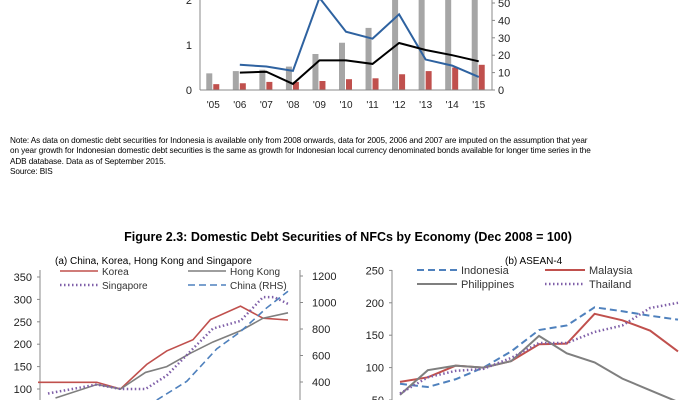 The width and height of the screenshot is (696, 400). Describe the element at coordinates (255, 272) in the screenshot. I see `legend-label: Hong Kong` at that location.